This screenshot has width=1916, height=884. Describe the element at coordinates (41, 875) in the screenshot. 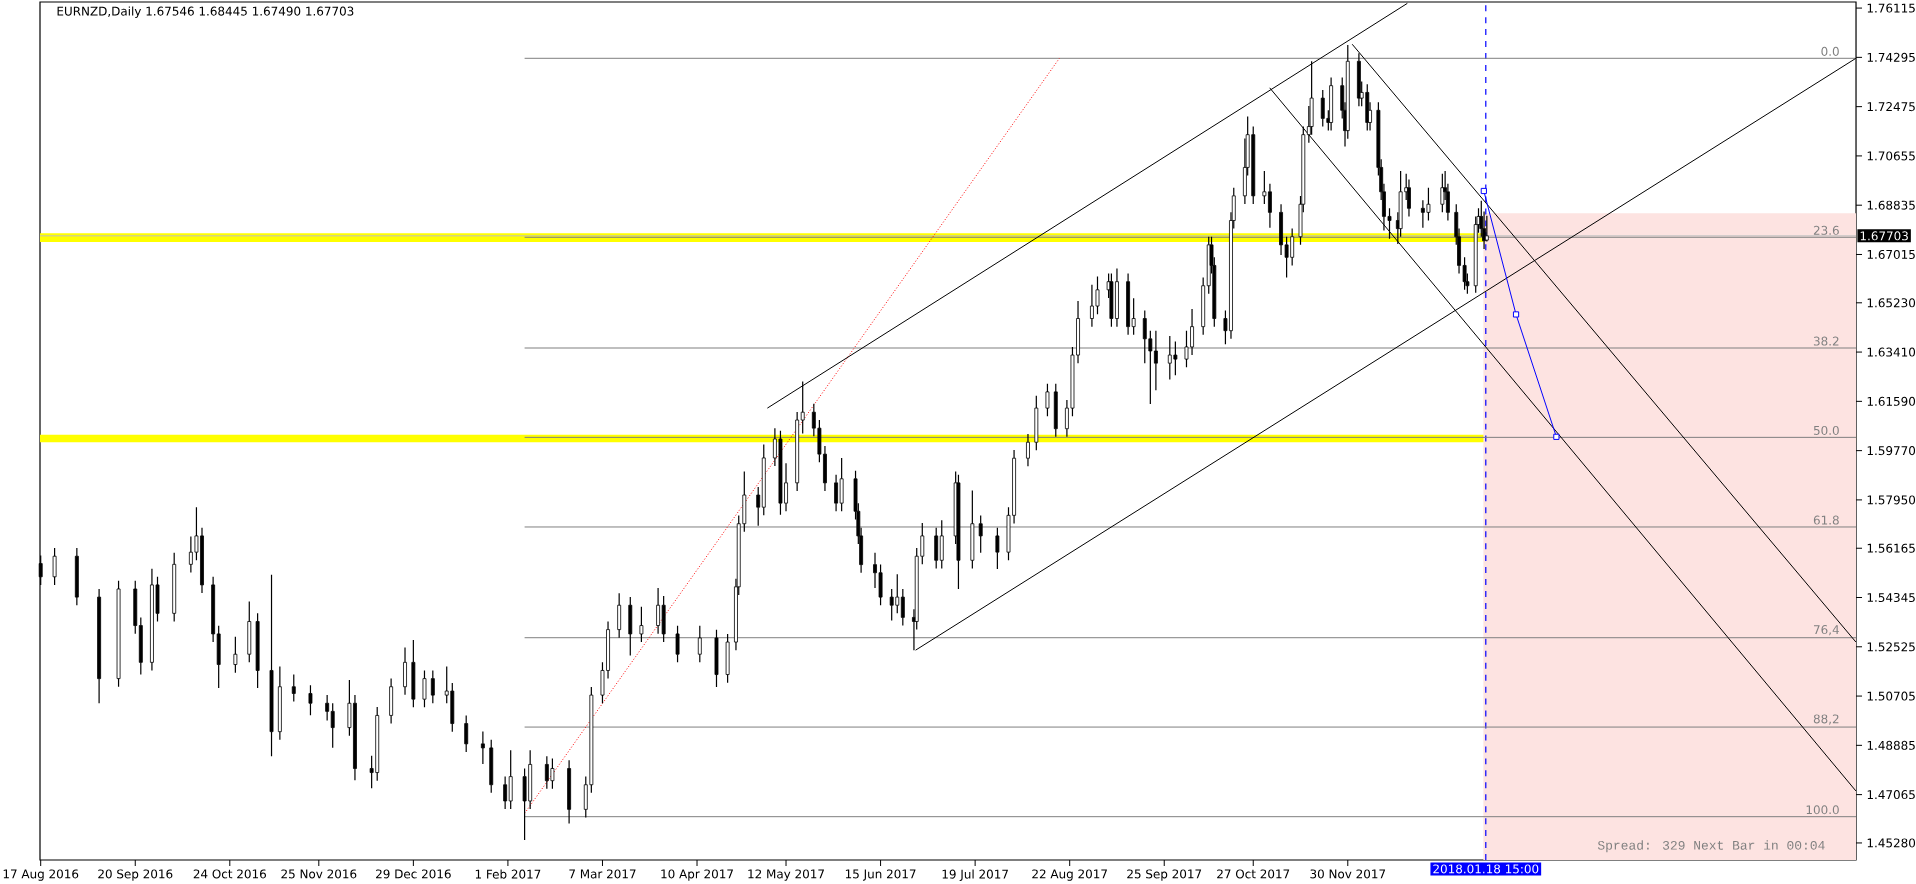

I see `x-tick-label: 17 Aug 2016` at that location.